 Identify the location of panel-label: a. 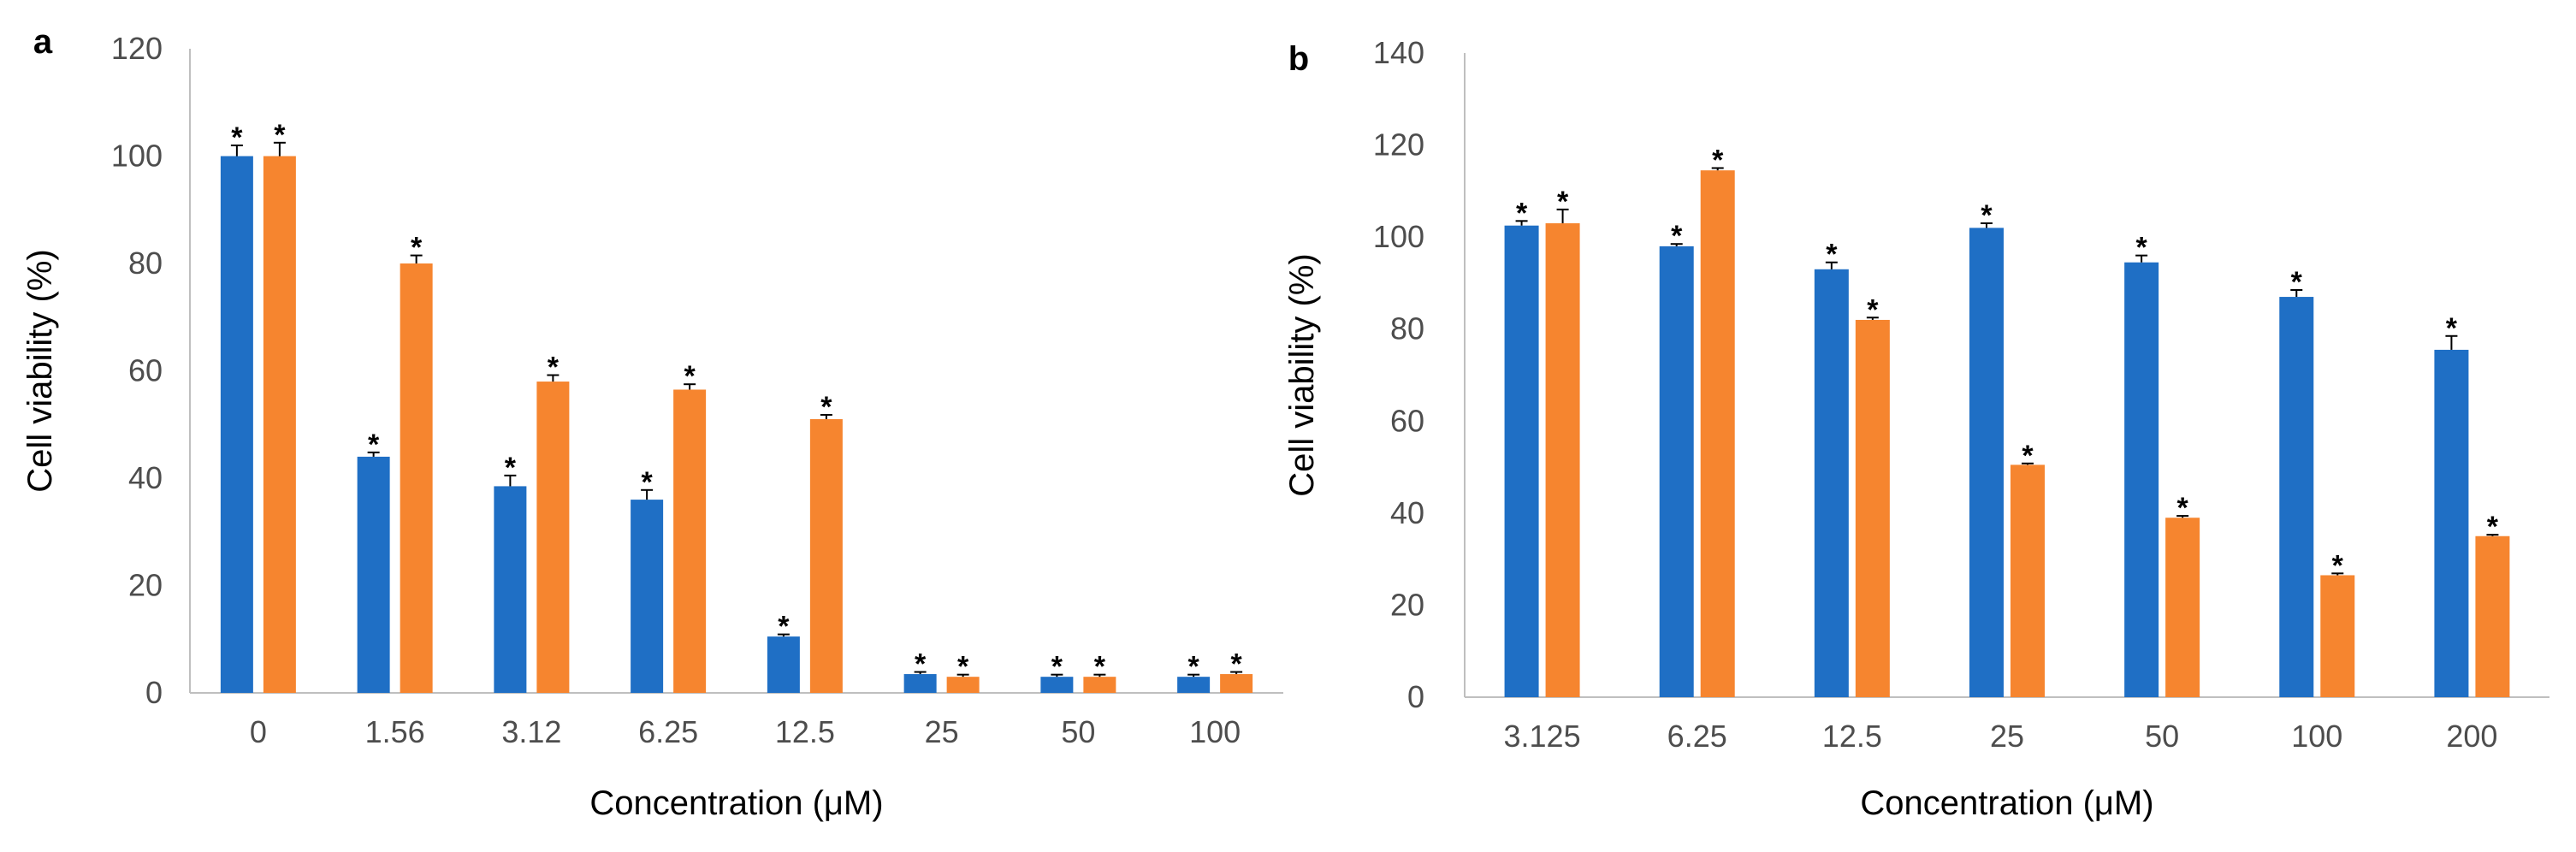
(43, 42).